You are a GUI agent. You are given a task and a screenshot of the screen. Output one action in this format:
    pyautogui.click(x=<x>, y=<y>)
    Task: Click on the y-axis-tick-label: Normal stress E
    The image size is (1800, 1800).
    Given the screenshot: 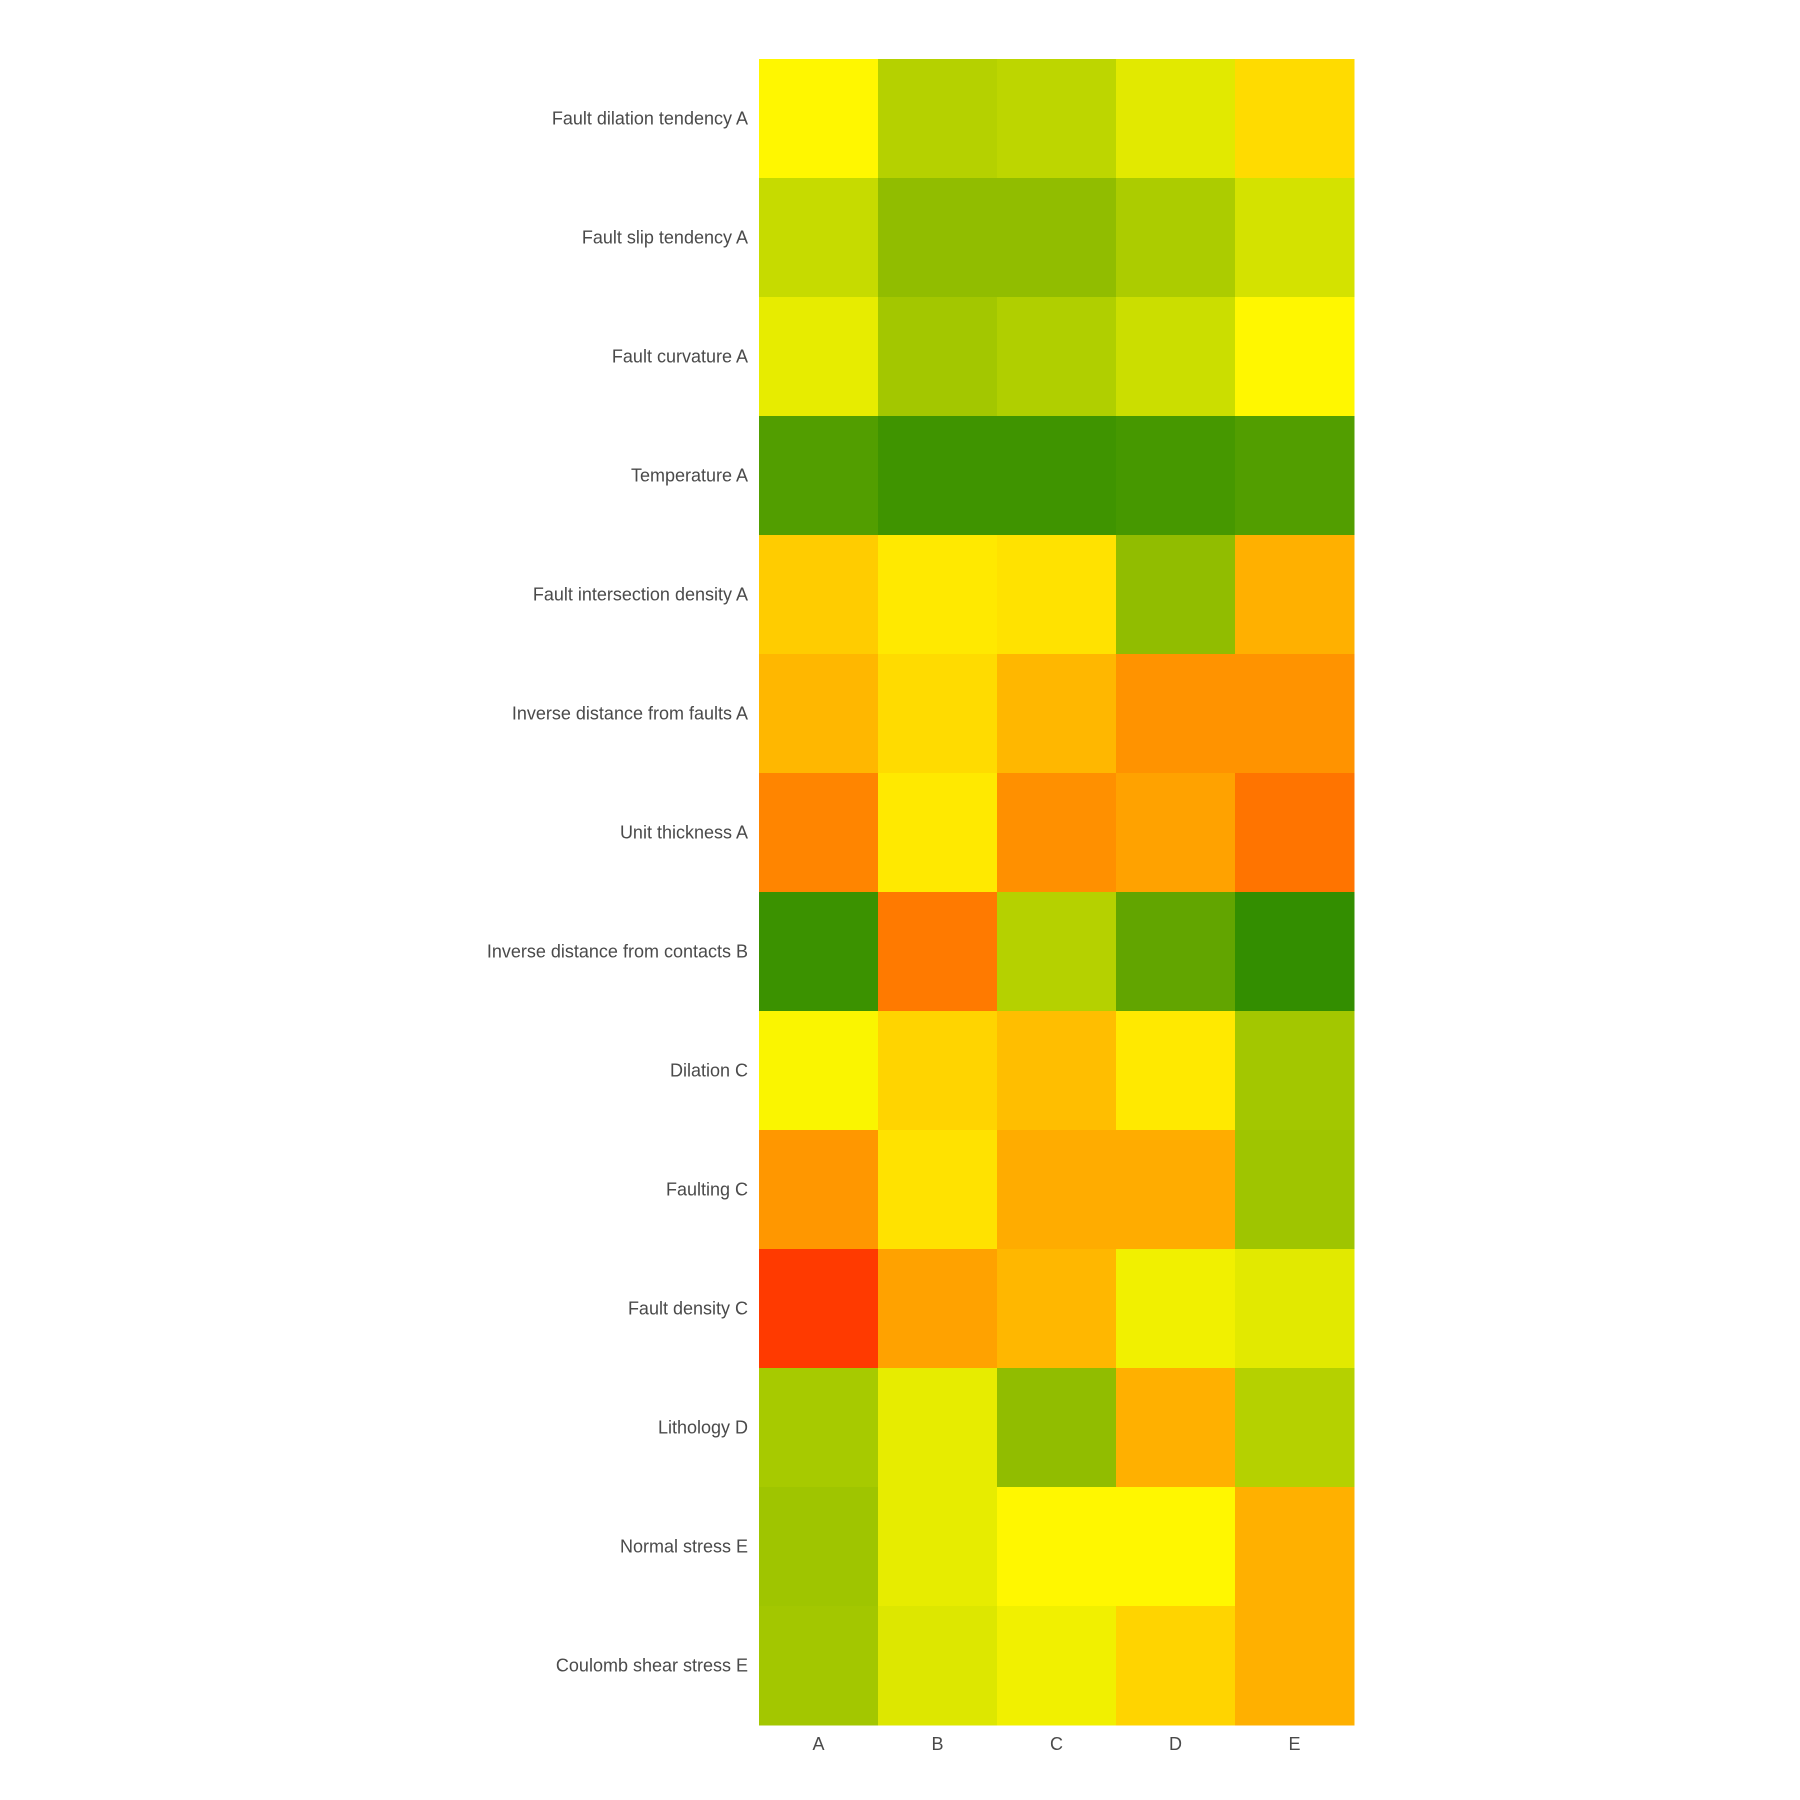 What is the action you would take?
    pyautogui.click(x=684, y=1547)
    